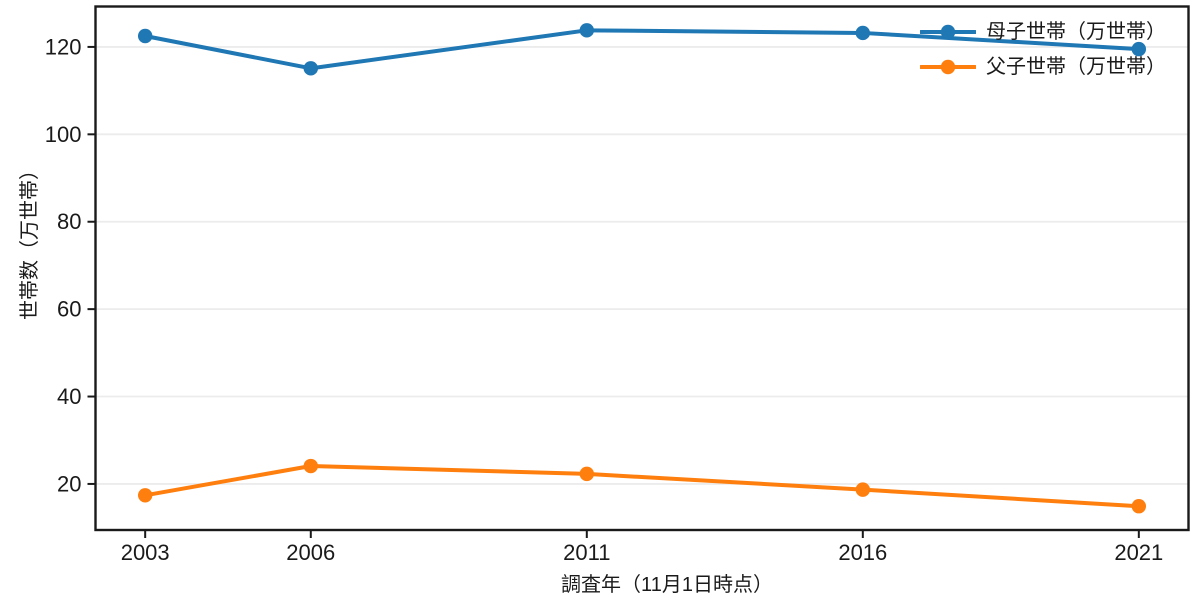 This screenshot has height=601, width=1200. I want to click on y-tick-label: 60, so click(69, 309).